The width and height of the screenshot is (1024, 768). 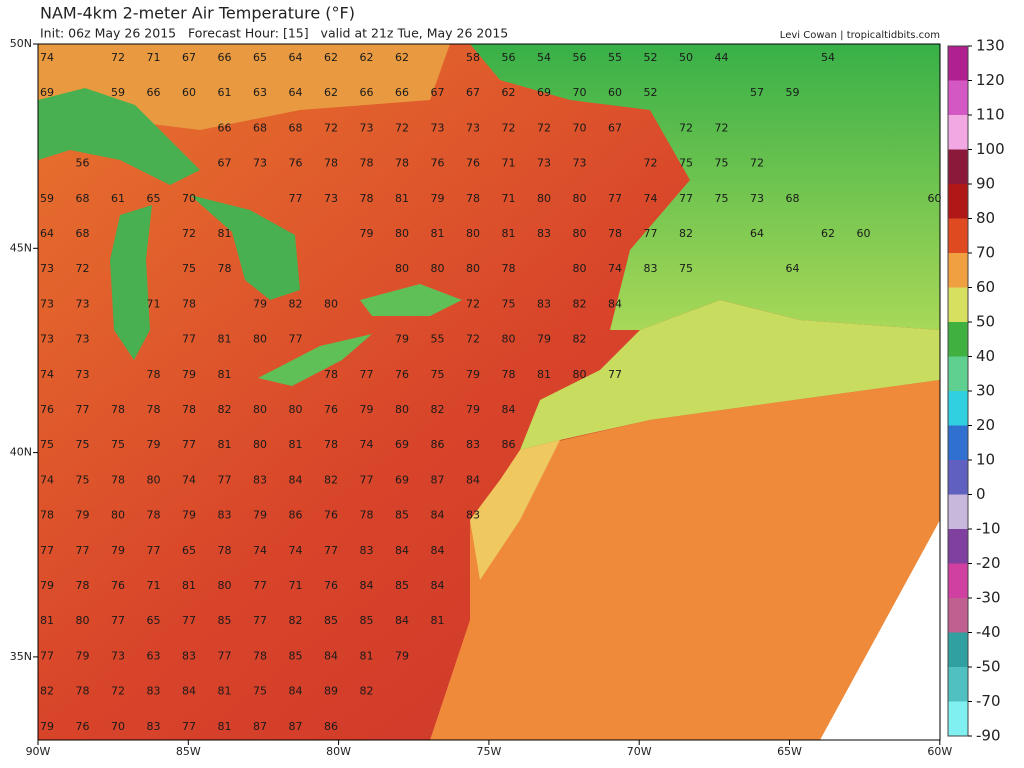 I want to click on colorbar-label: -10, so click(x=988, y=529).